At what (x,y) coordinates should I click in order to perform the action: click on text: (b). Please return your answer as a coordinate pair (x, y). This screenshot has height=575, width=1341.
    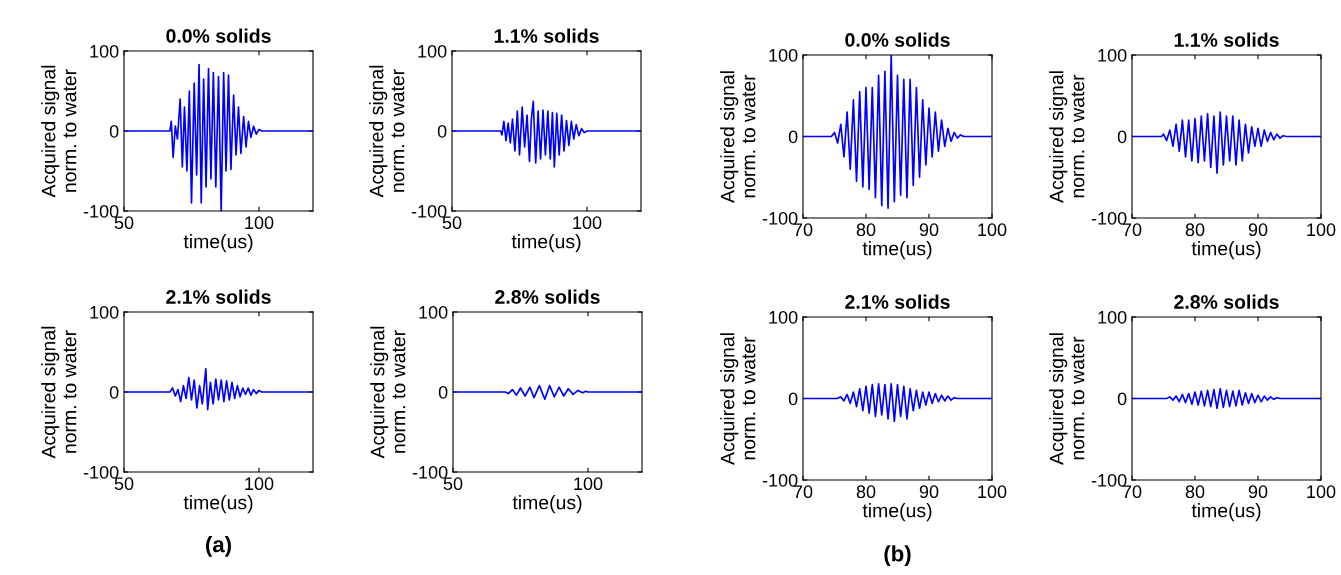
    Looking at the image, I should click on (897, 555).